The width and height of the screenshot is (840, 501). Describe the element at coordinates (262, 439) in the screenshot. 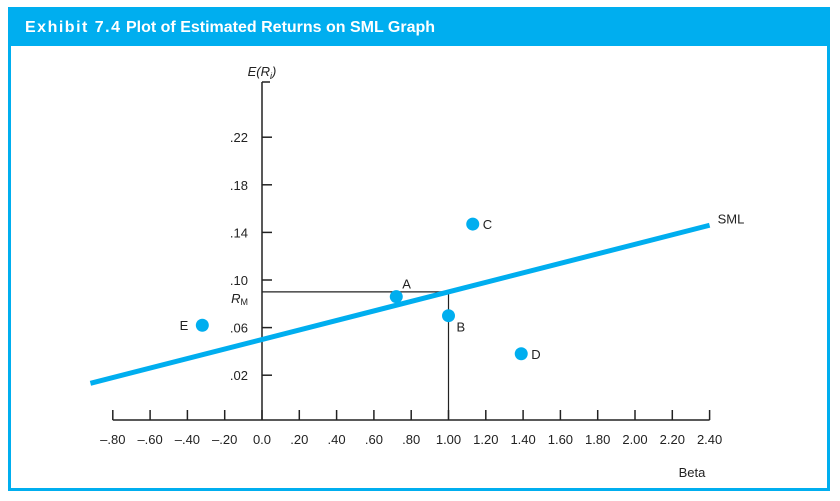

I see `x-tick-label: 0.0` at that location.